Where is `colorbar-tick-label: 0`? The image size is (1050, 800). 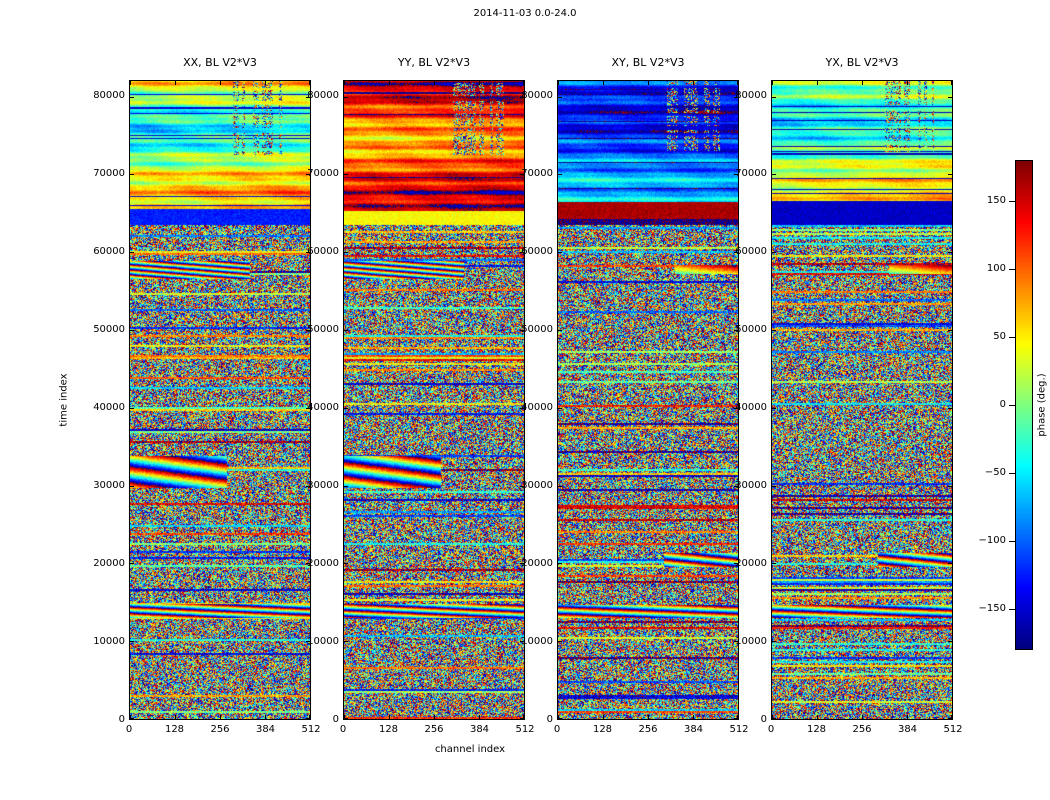
colorbar-tick-label: 0 is located at coordinates (1002, 404).